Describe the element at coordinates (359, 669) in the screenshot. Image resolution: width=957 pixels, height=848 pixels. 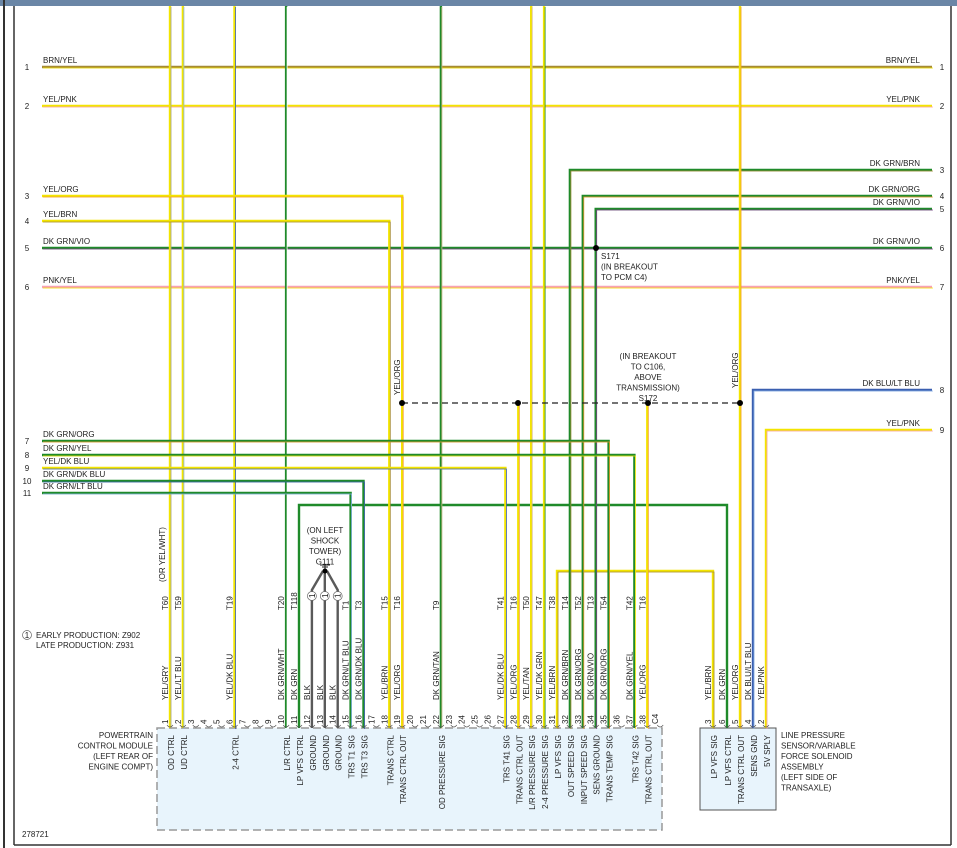
I see `pcm-wire-color: DK GRN/DK BLU` at that location.